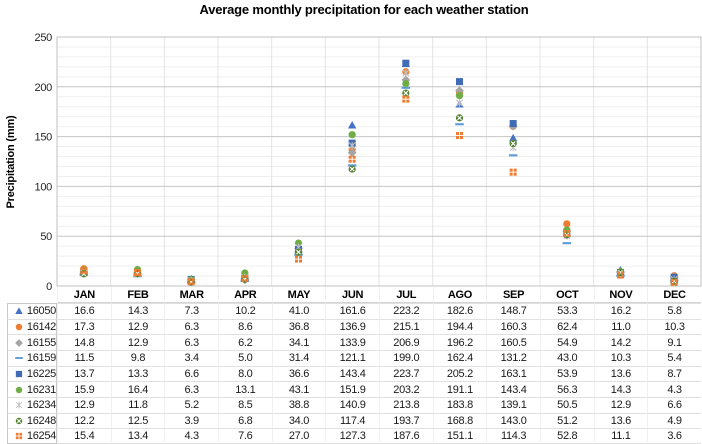  I want to click on value-cell: 143.4, so click(513, 389).